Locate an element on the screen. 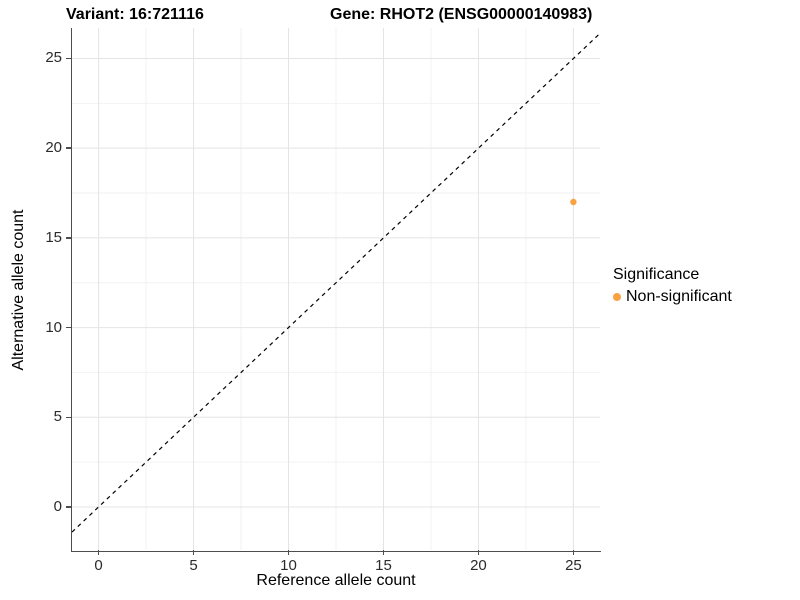 The height and width of the screenshot is (600, 800). y-axis-label: Alternative allele count is located at coordinates (18, 290).